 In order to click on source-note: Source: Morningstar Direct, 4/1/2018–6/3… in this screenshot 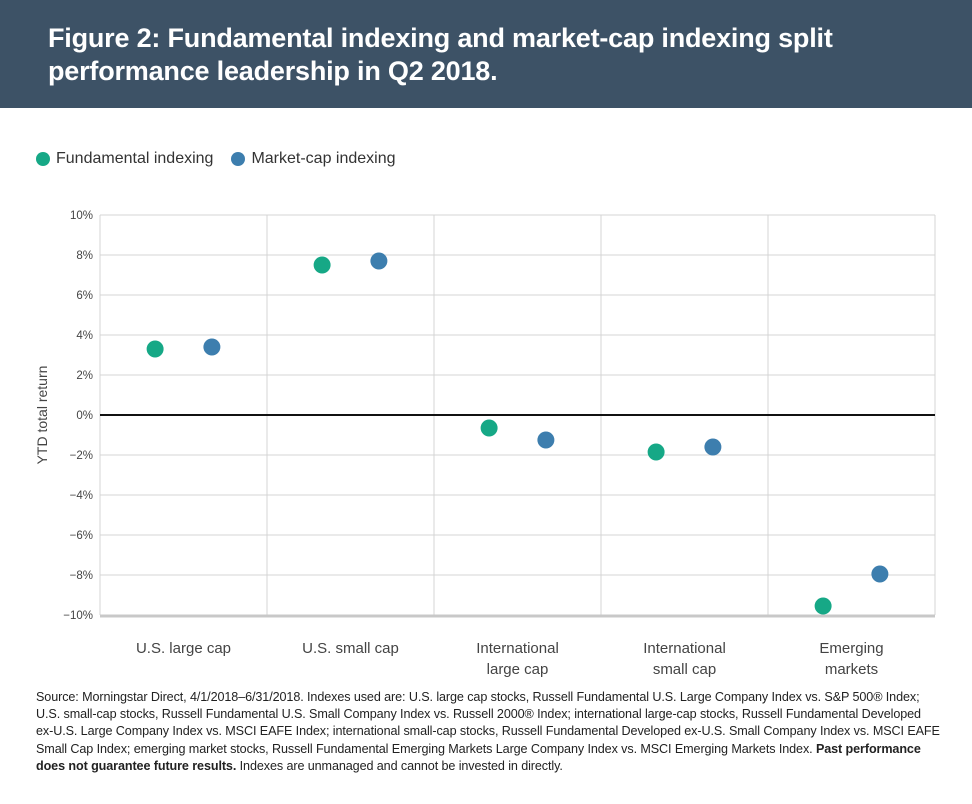, I will do `click(488, 732)`.